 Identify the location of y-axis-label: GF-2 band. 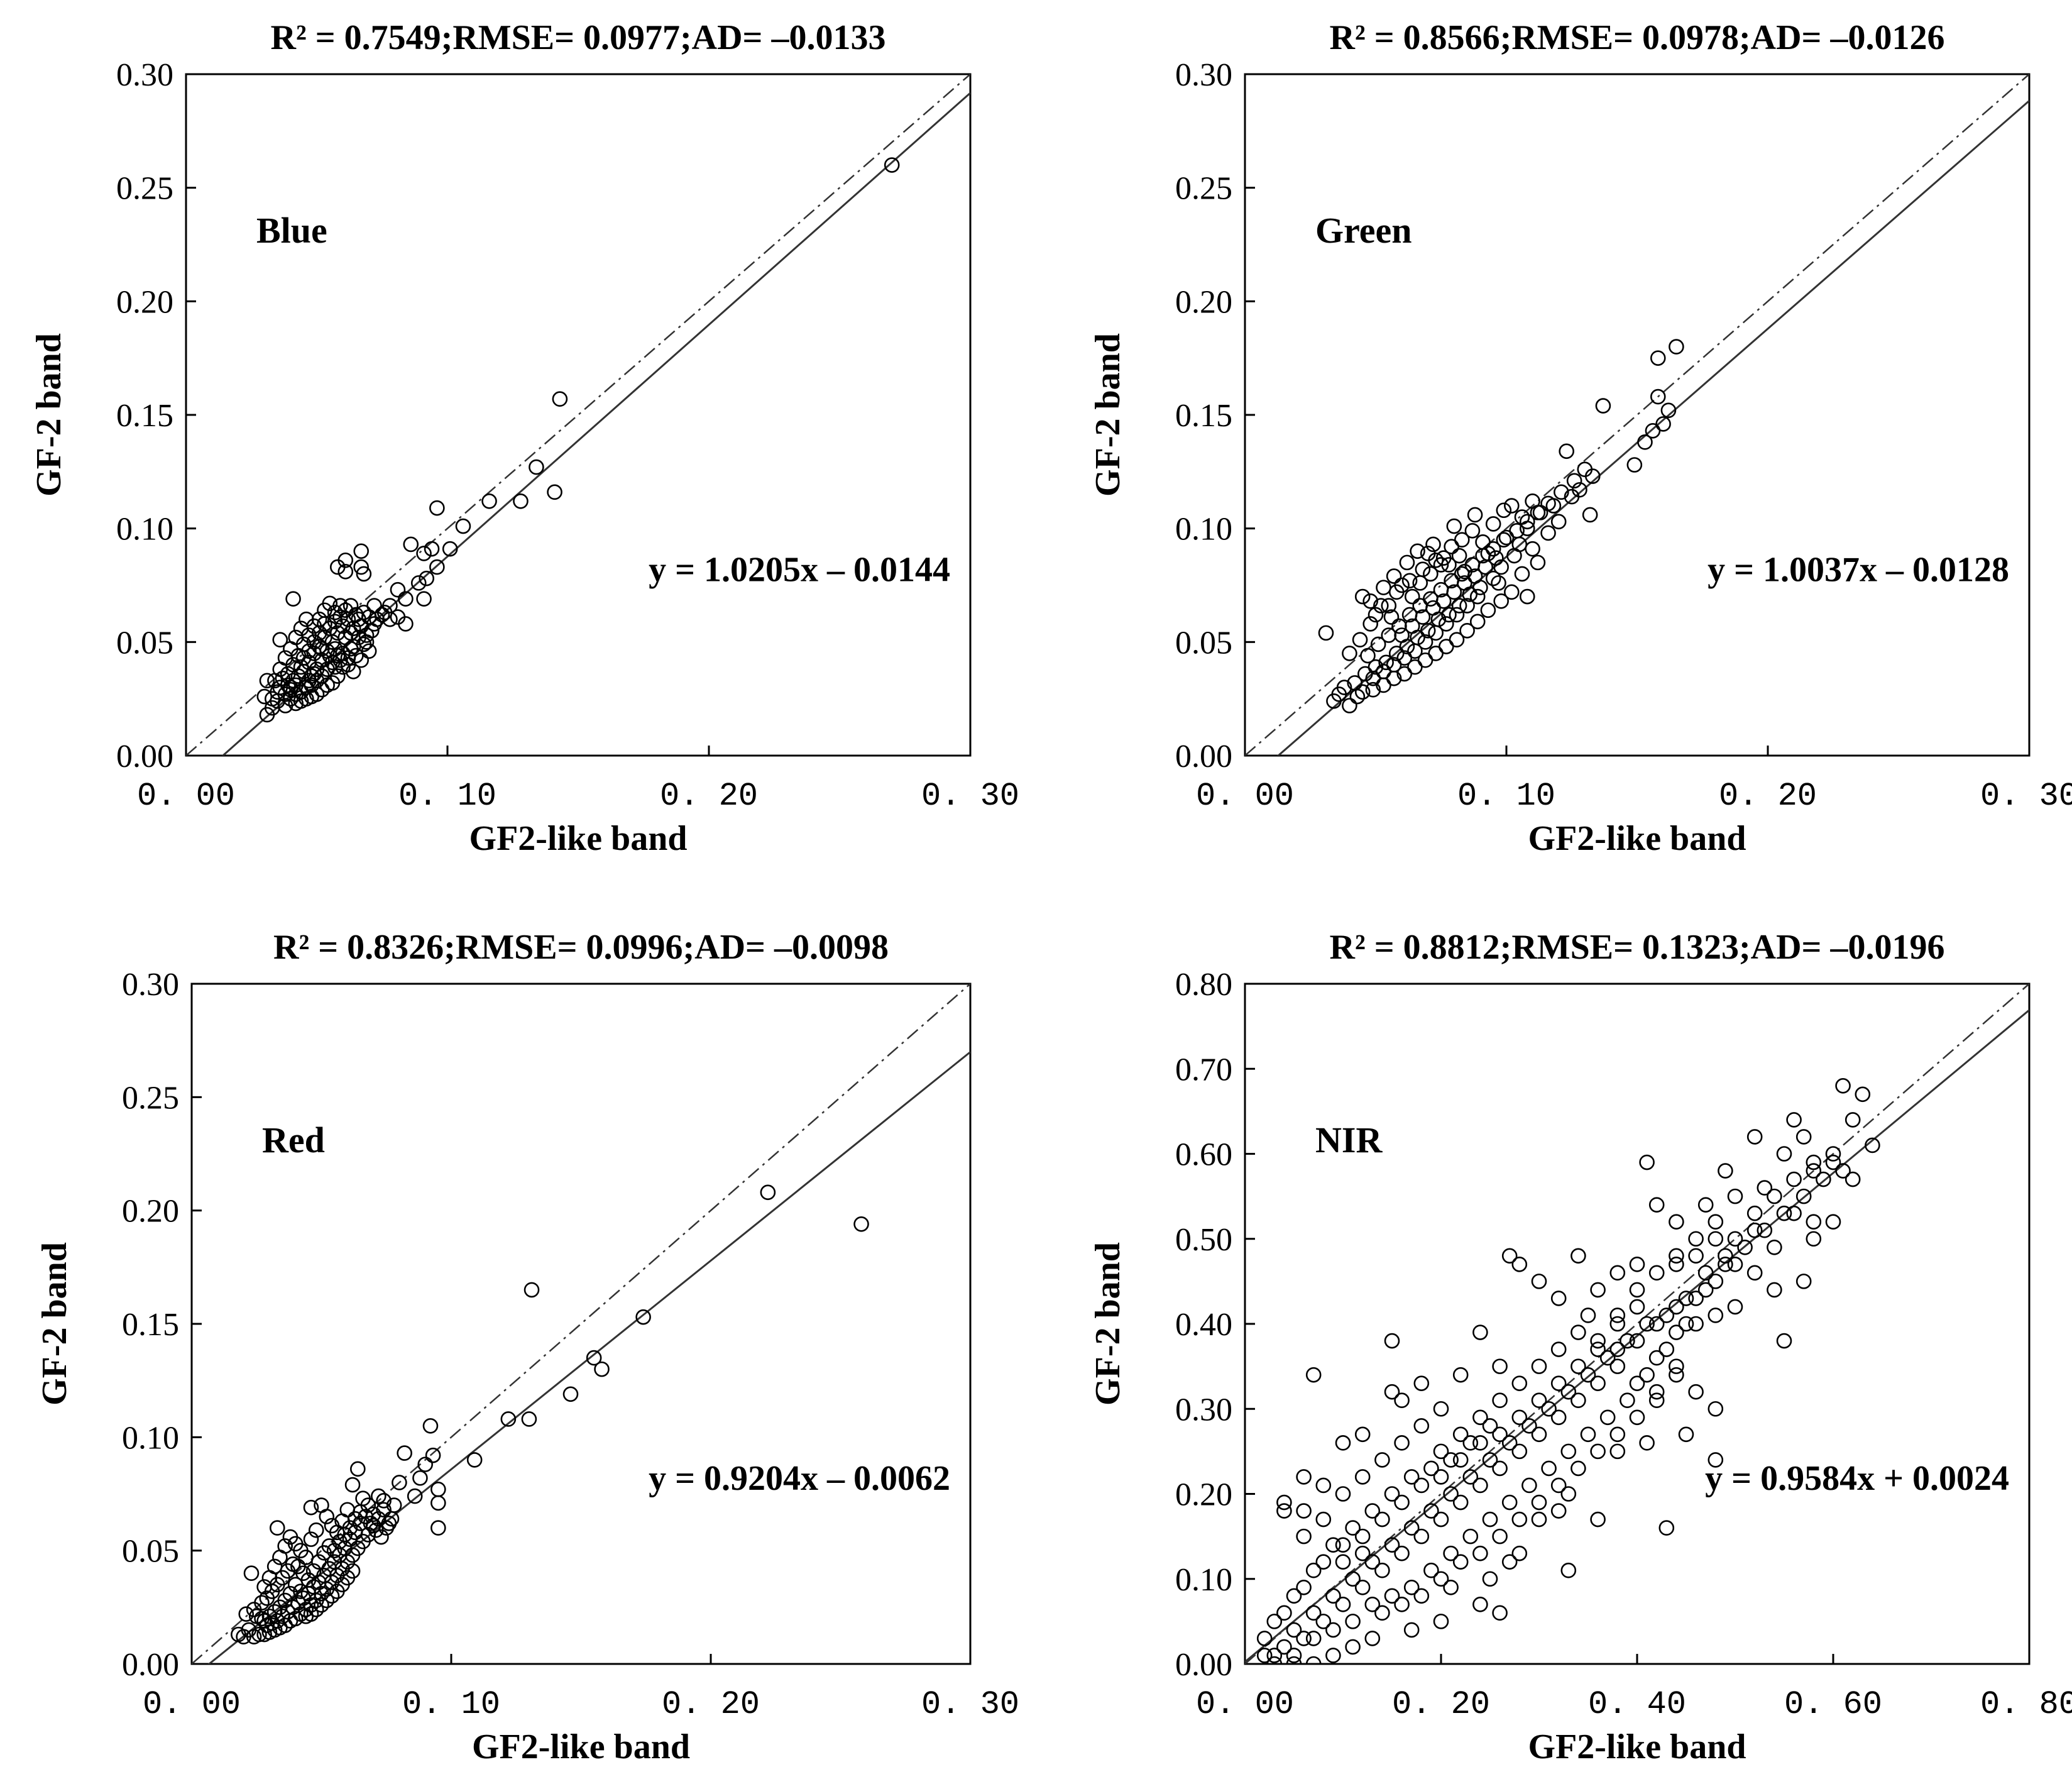
(49, 415).